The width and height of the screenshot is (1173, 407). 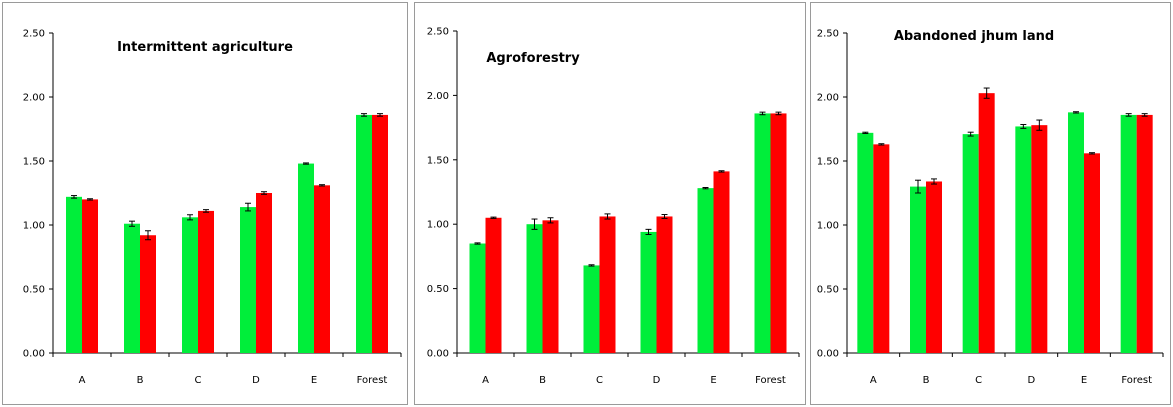 I want to click on chart-title: Intermittent agriculture, so click(x=205, y=47).